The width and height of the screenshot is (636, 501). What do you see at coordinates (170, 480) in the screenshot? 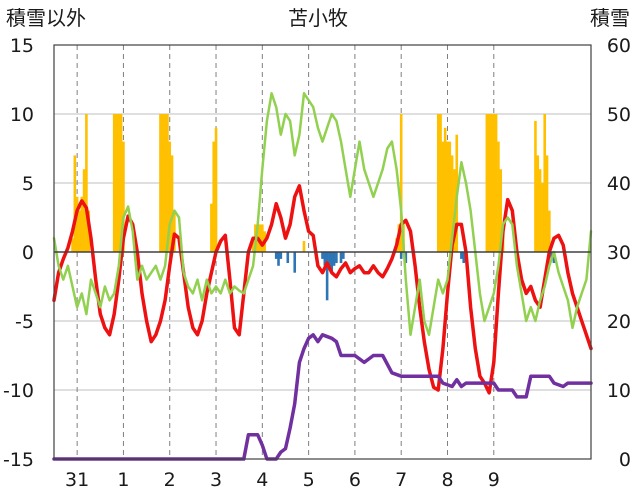
I see `x-tick-label: 2` at bounding box center [170, 480].